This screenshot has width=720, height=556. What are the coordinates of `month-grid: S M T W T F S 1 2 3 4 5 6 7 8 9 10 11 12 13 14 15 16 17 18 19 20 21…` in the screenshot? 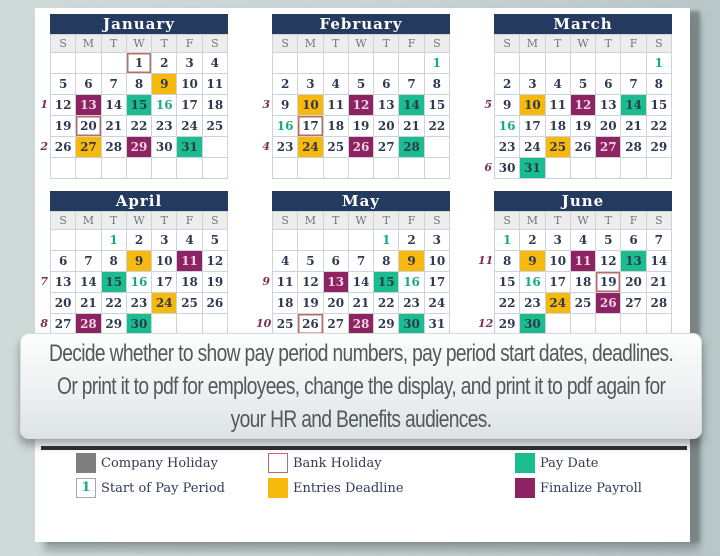 It's located at (583, 283).